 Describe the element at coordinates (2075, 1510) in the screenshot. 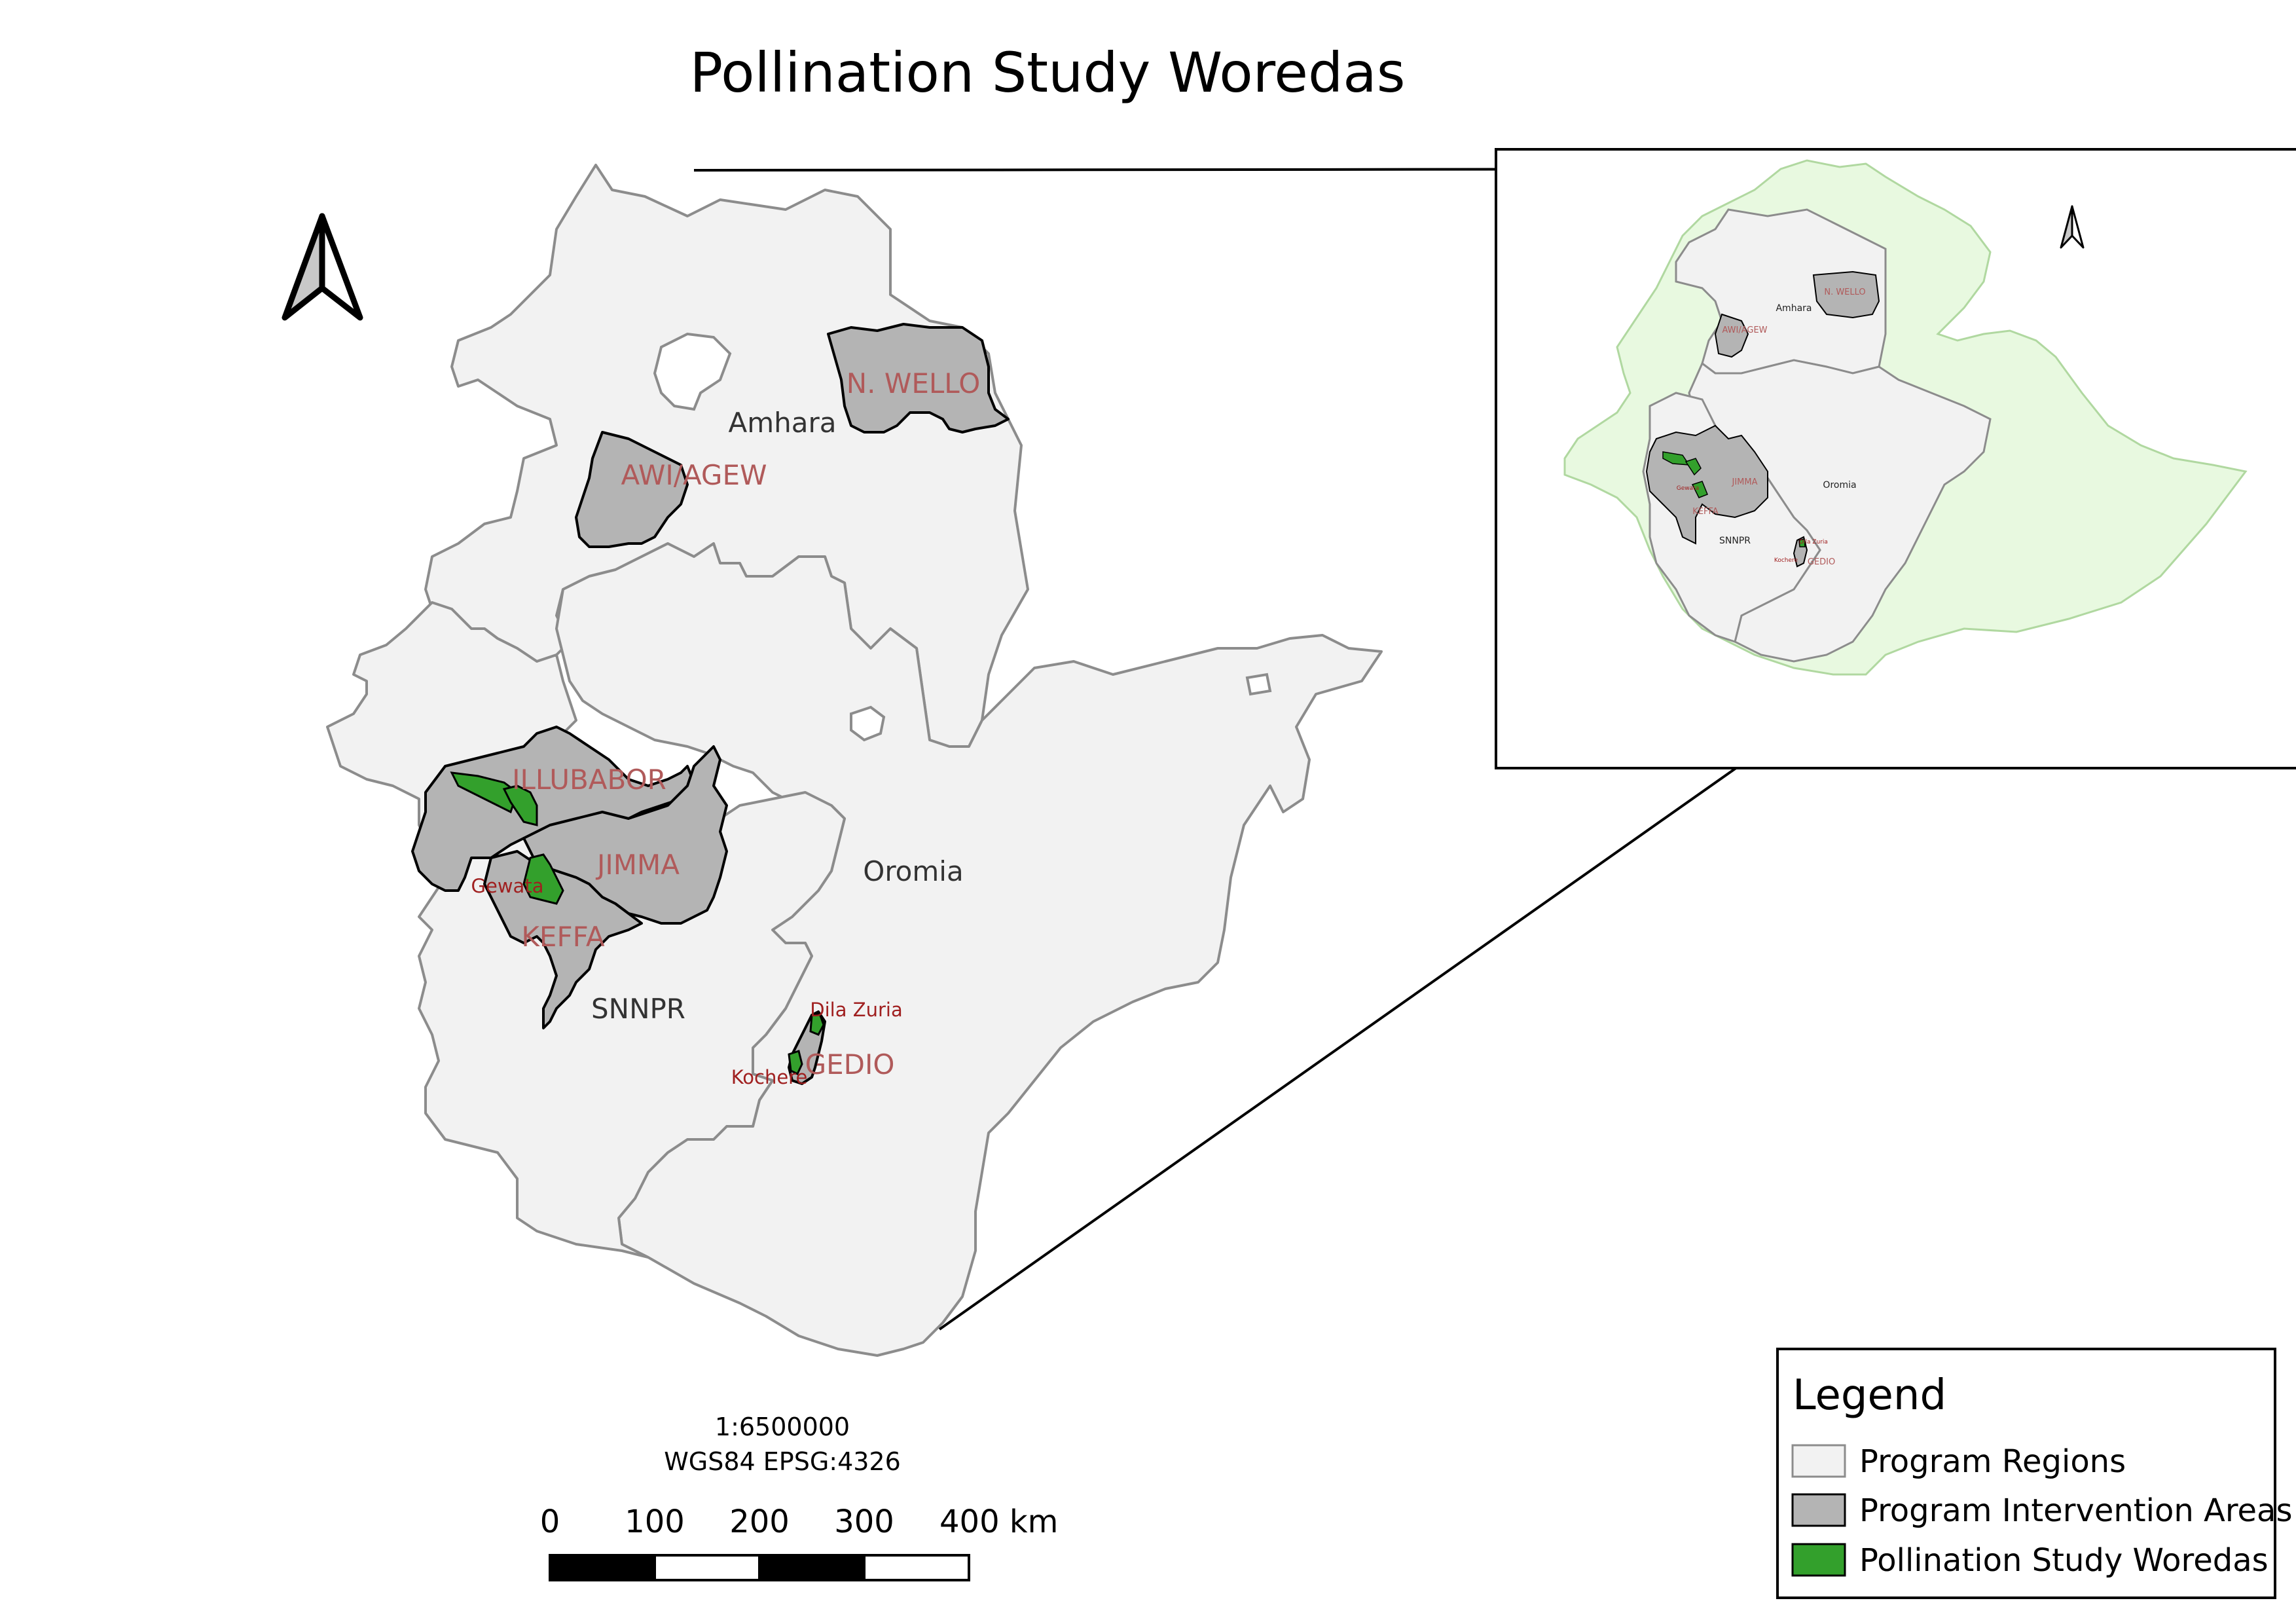

I see `legend-item-areas: Program Intervention Areas` at that location.